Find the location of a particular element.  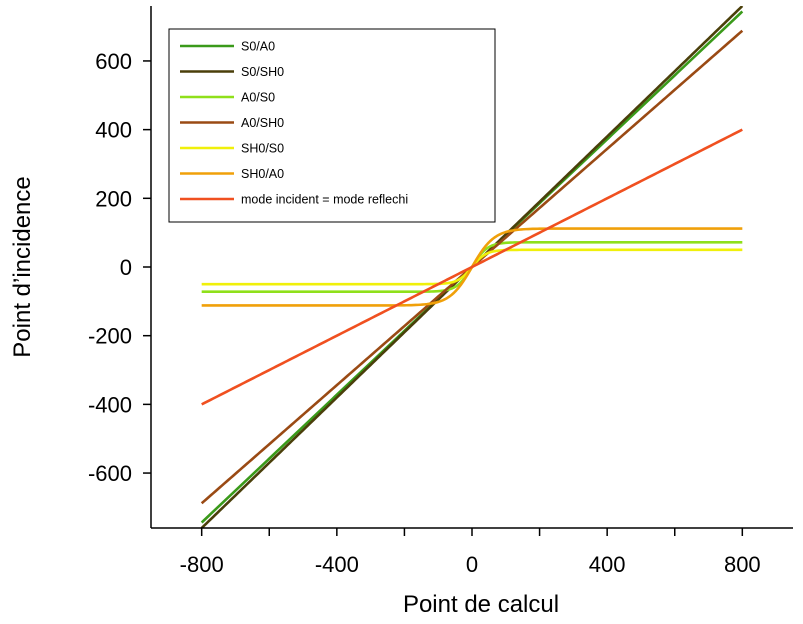

y-tick-label: 200 is located at coordinates (113, 198).